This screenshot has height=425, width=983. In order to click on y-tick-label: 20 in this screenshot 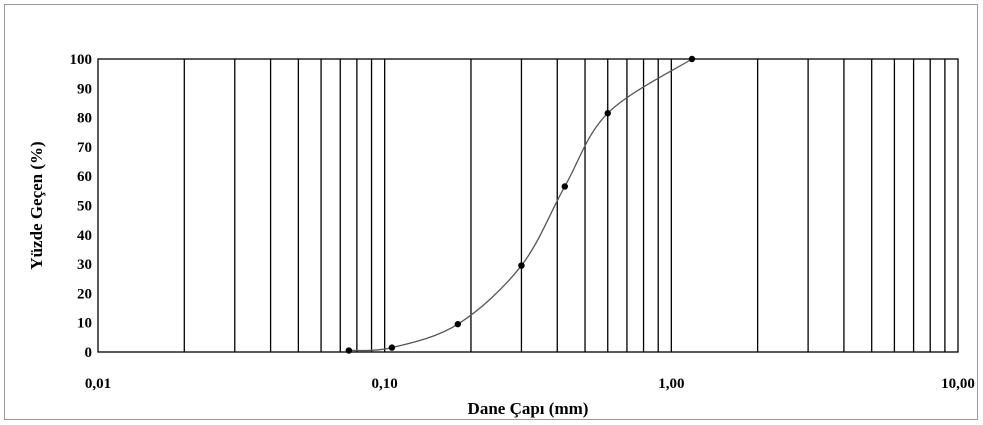, I will do `click(84, 294)`.